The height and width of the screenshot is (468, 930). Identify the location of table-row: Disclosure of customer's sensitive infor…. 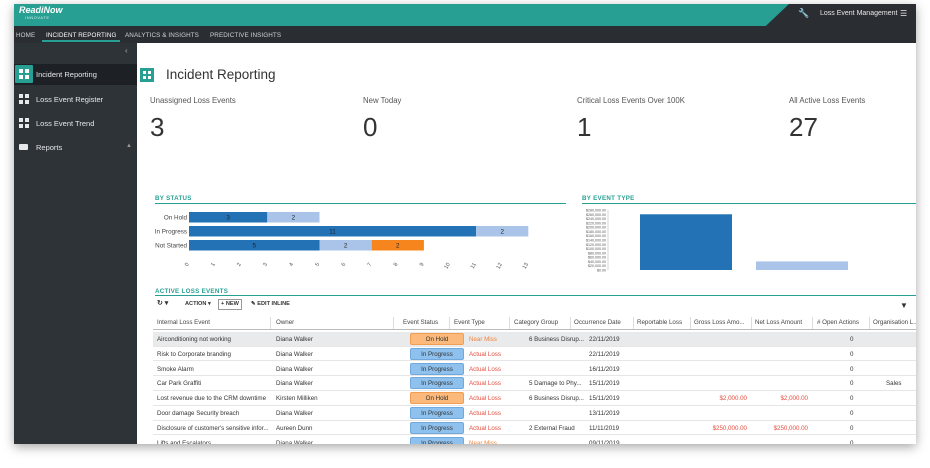
(534, 428).